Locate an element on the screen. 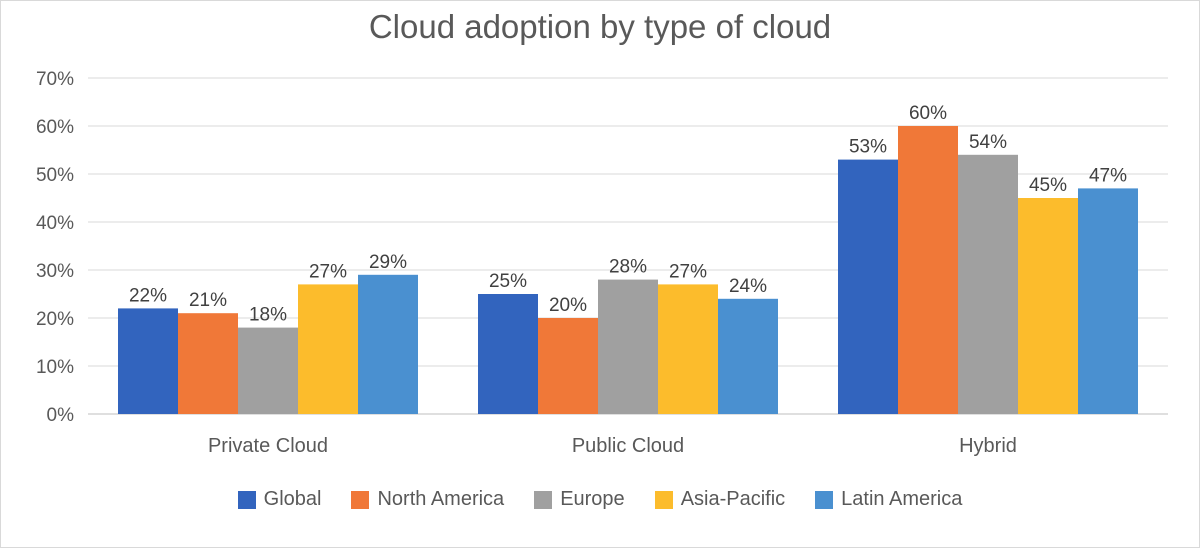 The height and width of the screenshot is (548, 1200). data-label: 28% is located at coordinates (628, 267).